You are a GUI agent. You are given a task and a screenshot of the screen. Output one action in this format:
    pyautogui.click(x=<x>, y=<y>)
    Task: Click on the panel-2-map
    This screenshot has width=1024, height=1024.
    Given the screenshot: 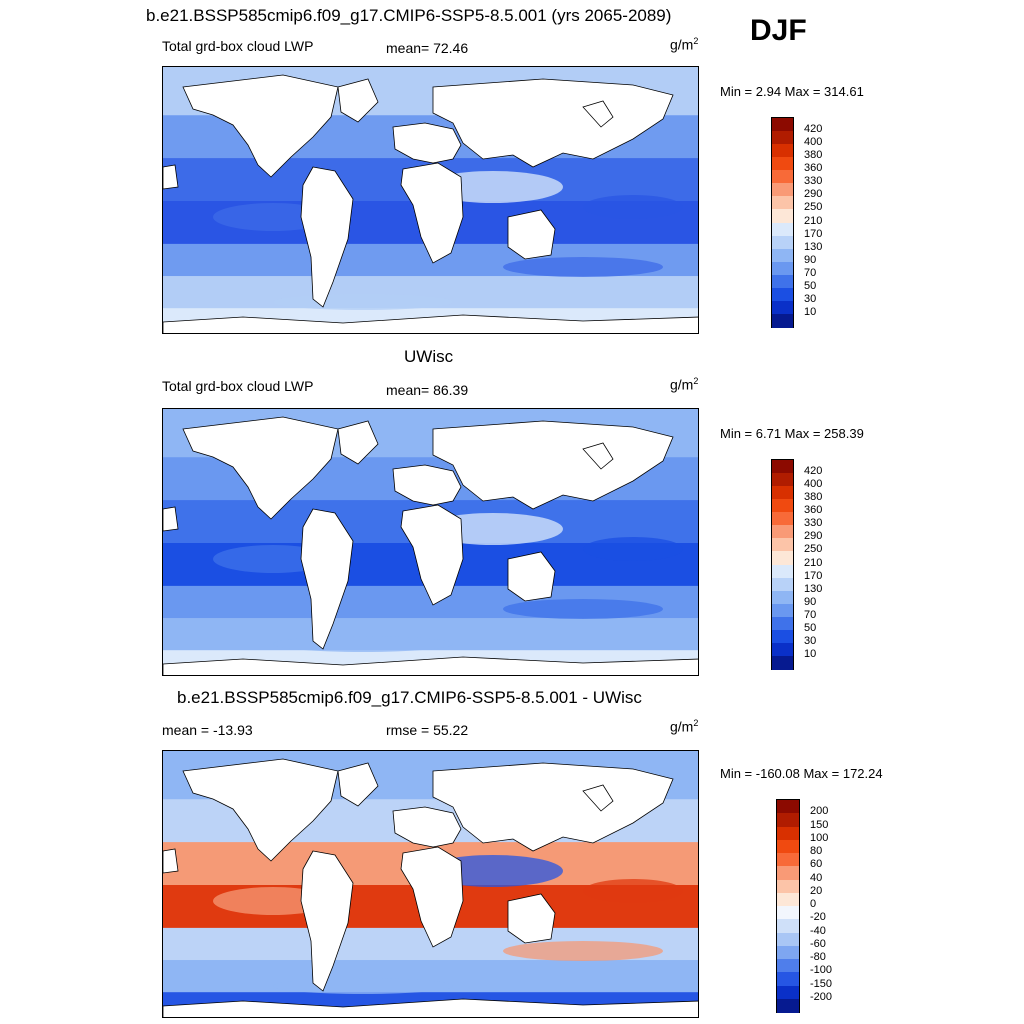 What is the action you would take?
    pyautogui.click(x=430, y=542)
    